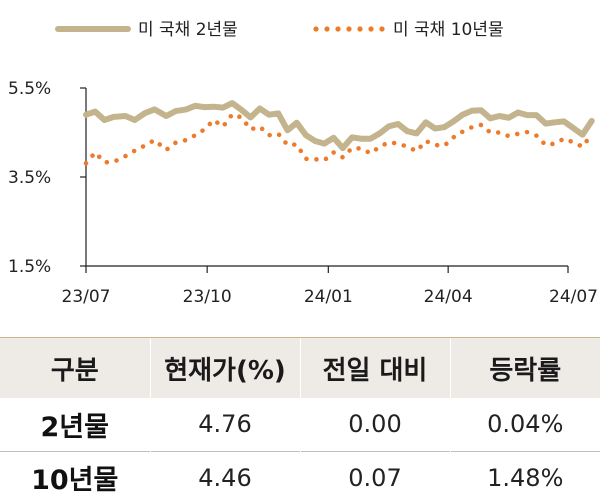 The image size is (600, 504). Describe the element at coordinates (86, 297) in the screenshot. I see `x-tick-label: 23/07` at that location.